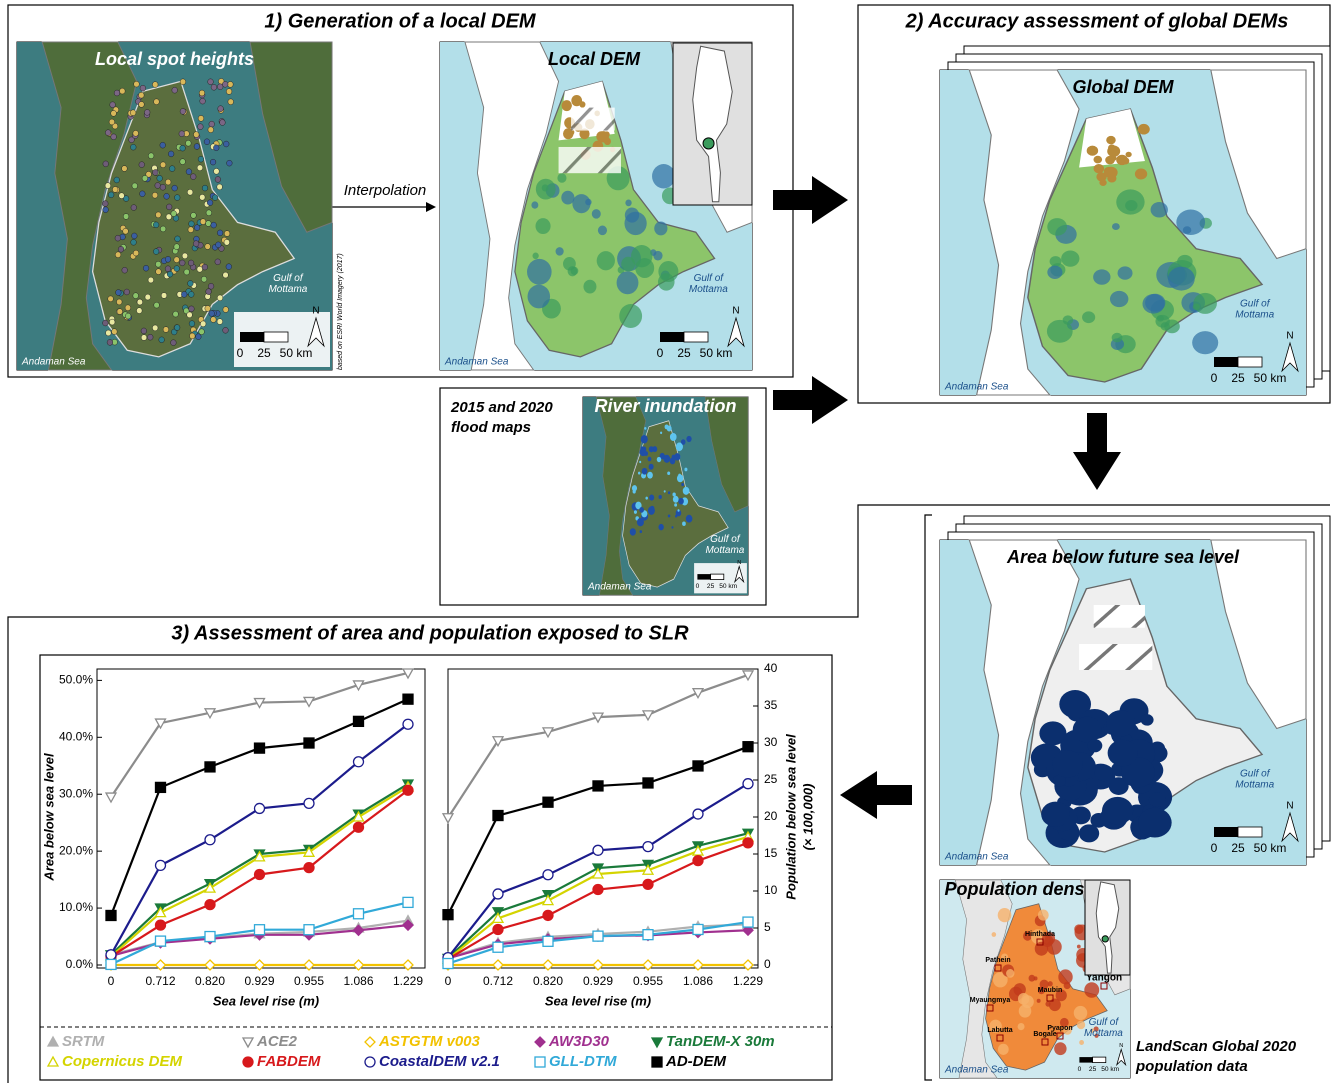  I want to click on legend-label: CoastalDEM v2.1, so click(439, 1061).